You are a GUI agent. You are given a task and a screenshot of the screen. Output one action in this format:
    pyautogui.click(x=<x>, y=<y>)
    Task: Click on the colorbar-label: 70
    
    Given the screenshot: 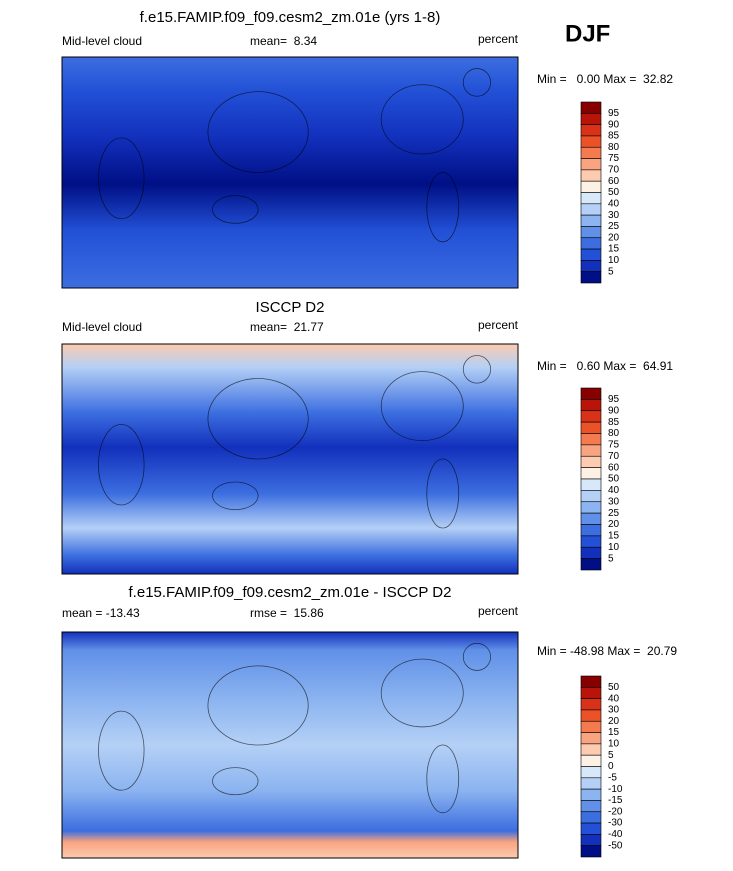 What is the action you would take?
    pyautogui.click(x=614, y=456)
    